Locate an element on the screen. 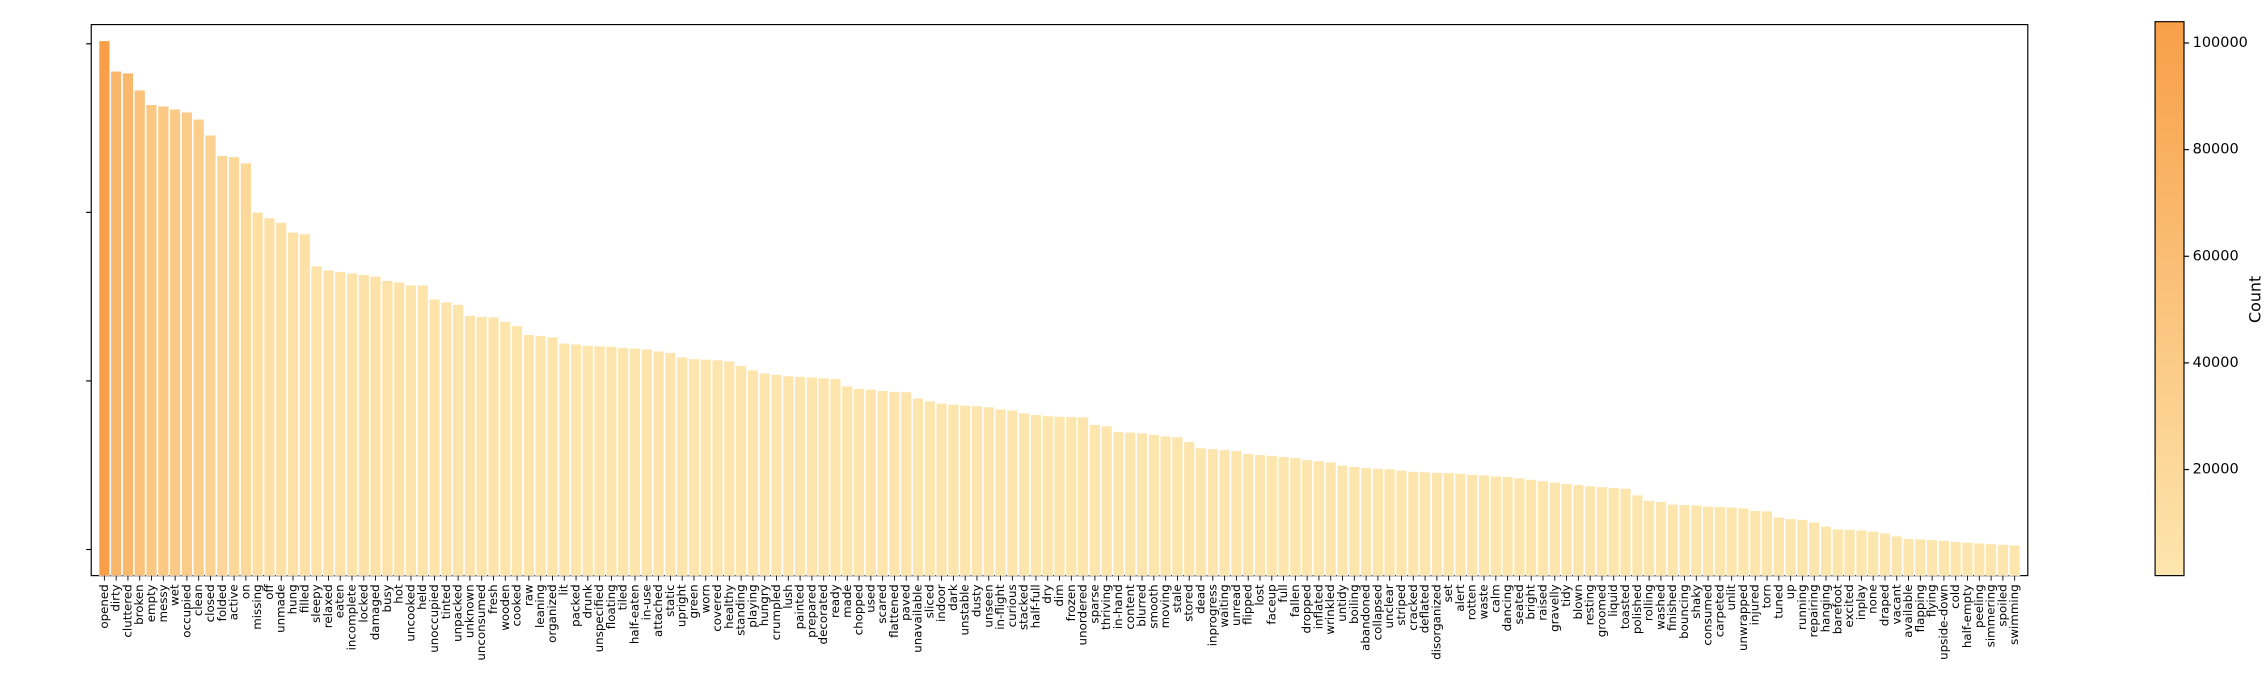  x-tick-label: running is located at coordinates (1802, 607).